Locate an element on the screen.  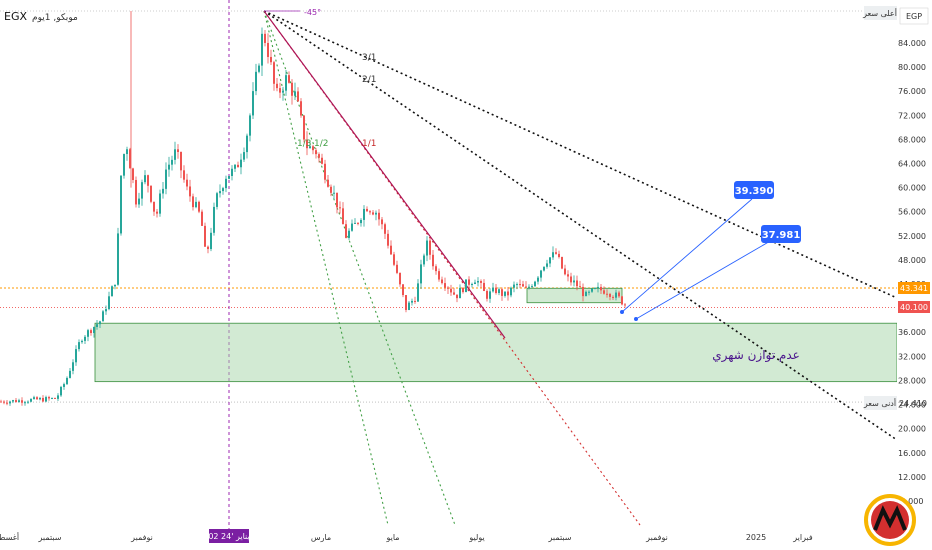
price-tick: 64.000 is located at coordinates (912, 164).